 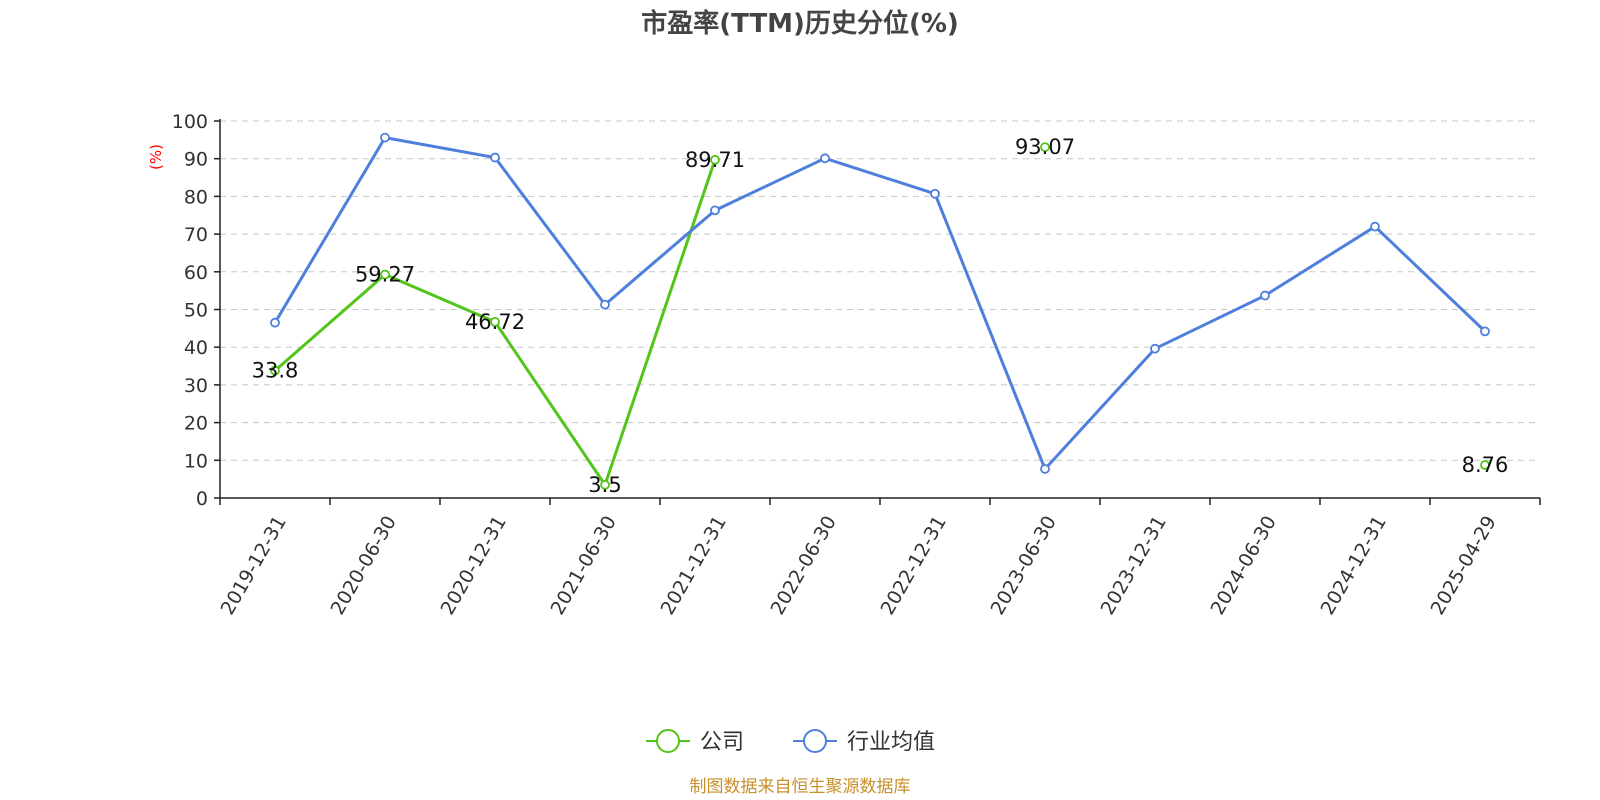 What do you see at coordinates (1244, 565) in the screenshot?
I see `x-tick-label: 2024-06-30` at bounding box center [1244, 565].